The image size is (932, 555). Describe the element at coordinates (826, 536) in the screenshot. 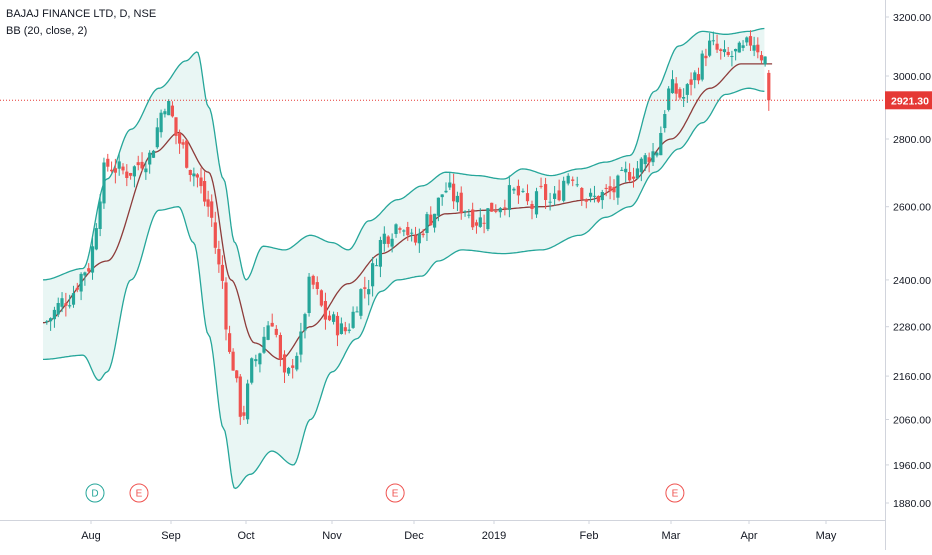

I see `x-tick-label: May` at that location.